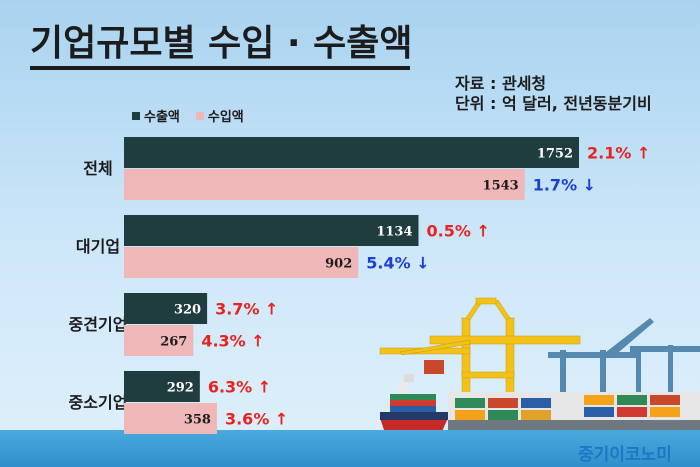 This screenshot has height=467, width=700. Describe the element at coordinates (220, 68) in the screenshot. I see `title-underline` at that location.